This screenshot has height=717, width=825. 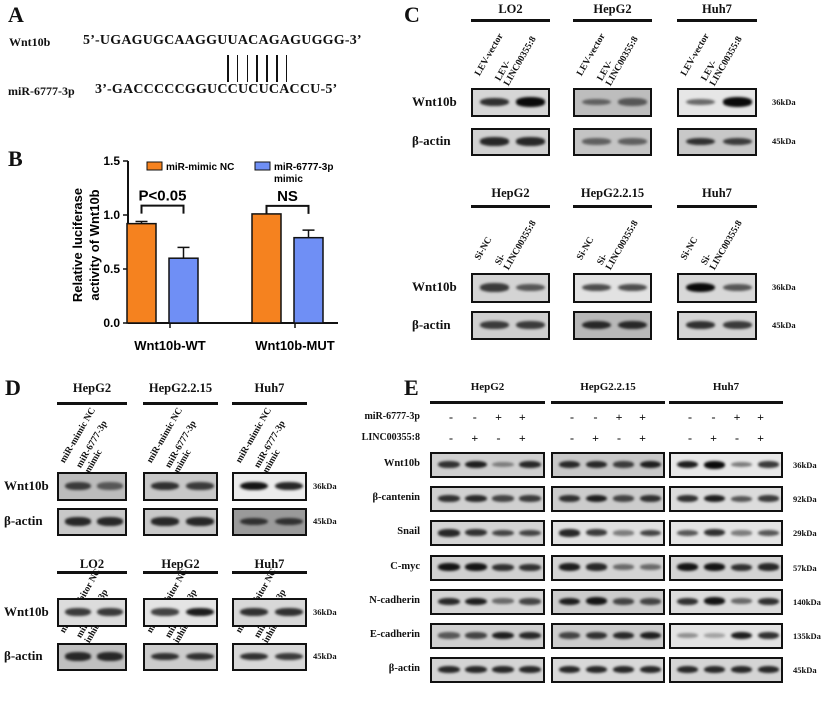 What do you see at coordinates (13, 387) in the screenshot?
I see `panel-d-label: D` at bounding box center [13, 387].